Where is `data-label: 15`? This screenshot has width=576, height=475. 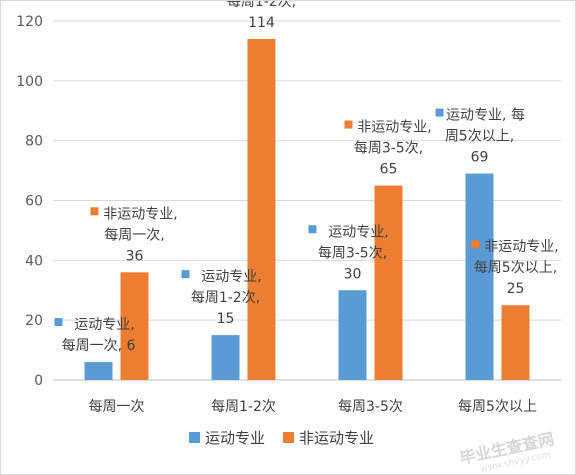
data-label: 15 is located at coordinates (226, 319).